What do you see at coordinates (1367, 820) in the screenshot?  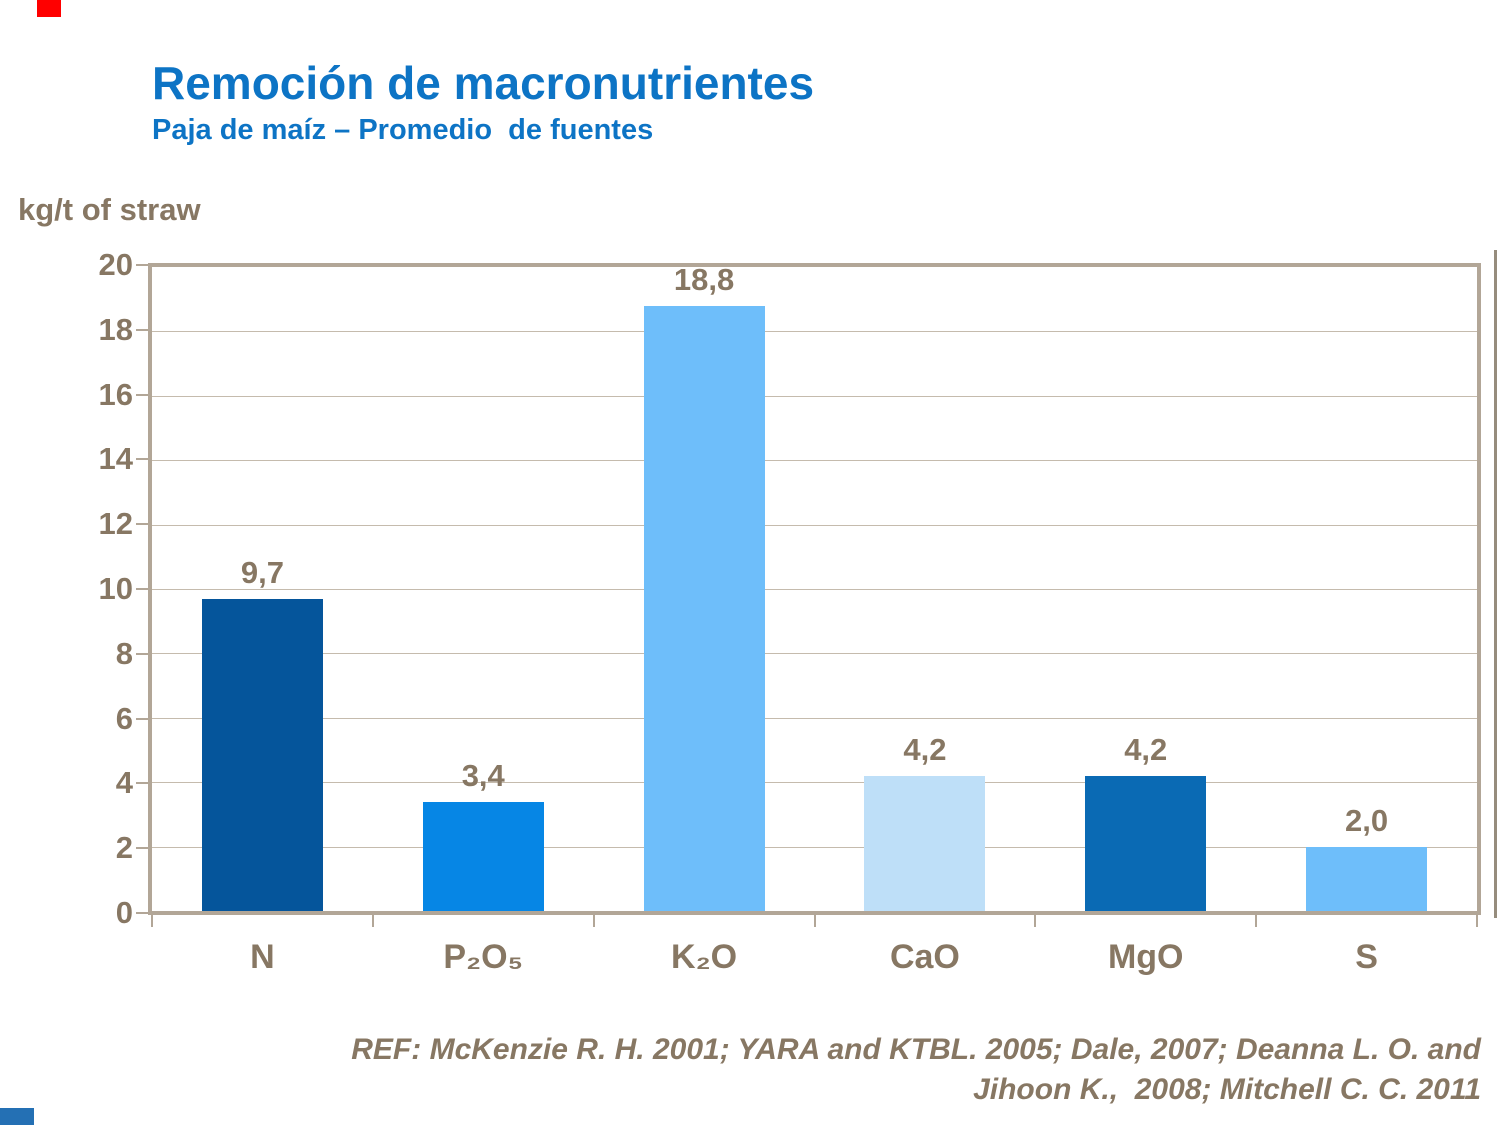 I see `bar-value-label: 2,0` at bounding box center [1367, 820].